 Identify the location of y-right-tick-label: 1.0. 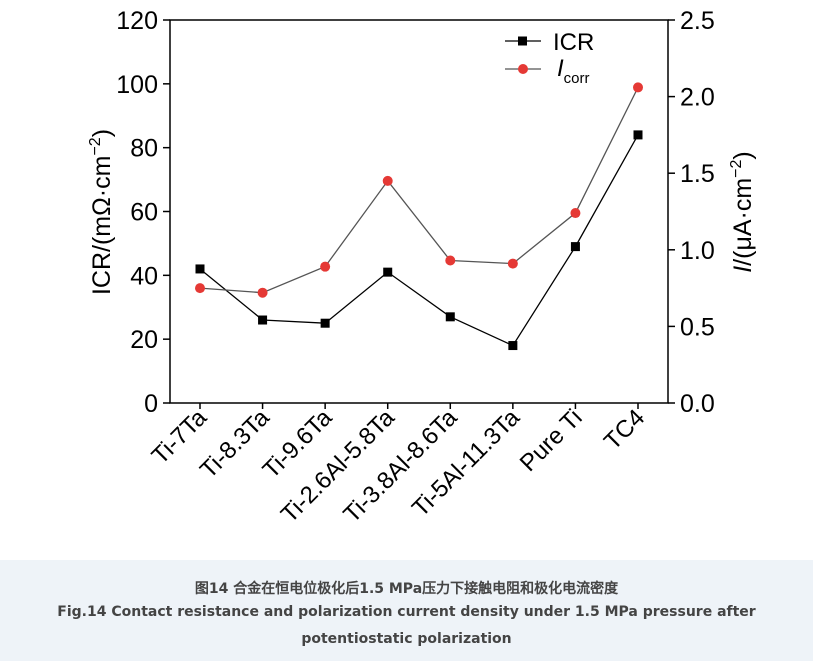
(697, 251).